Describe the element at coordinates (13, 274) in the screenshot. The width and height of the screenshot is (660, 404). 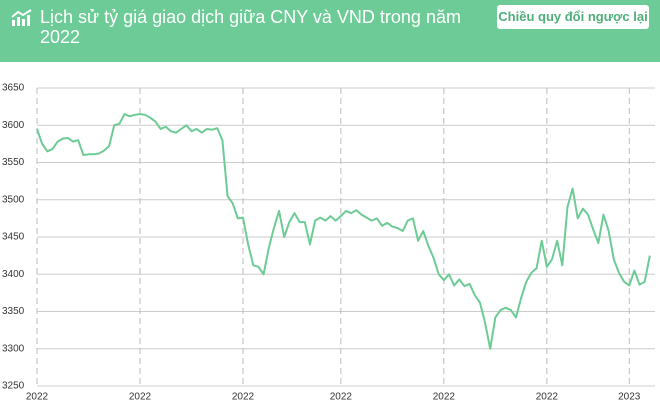
I see `y-tick-label: 3400` at that location.